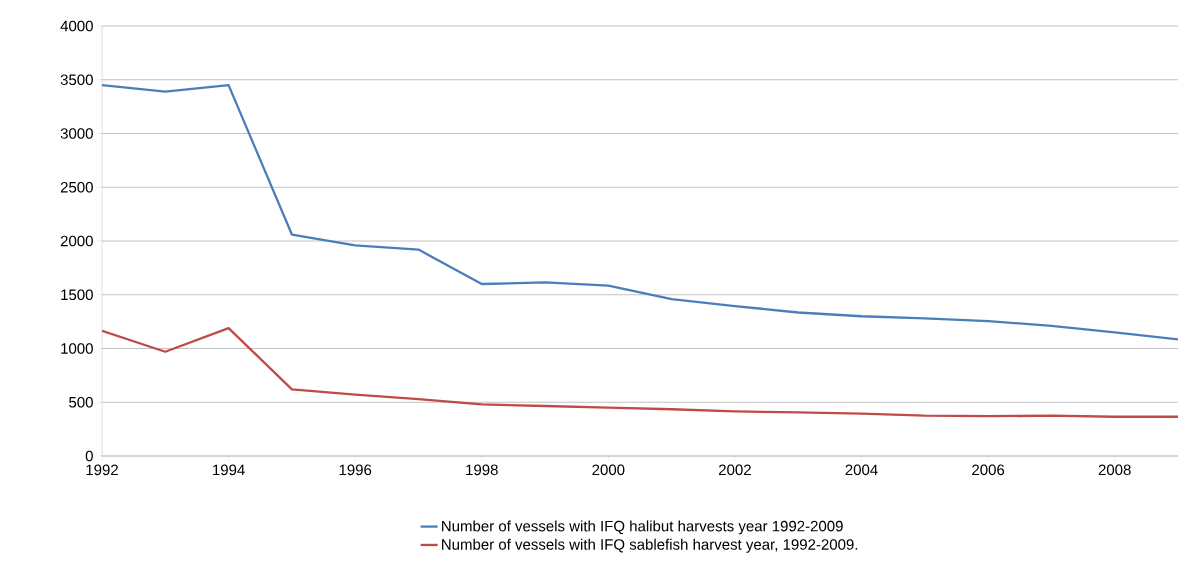  I want to click on y-tick-label: 1000, so click(77, 348).